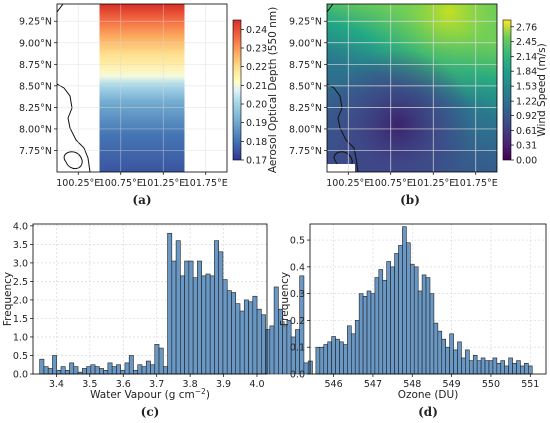 This screenshot has width=550, height=423. What do you see at coordinates (256, 161) in the screenshot?
I see `colorbar-tick-label: 0.17` at bounding box center [256, 161].